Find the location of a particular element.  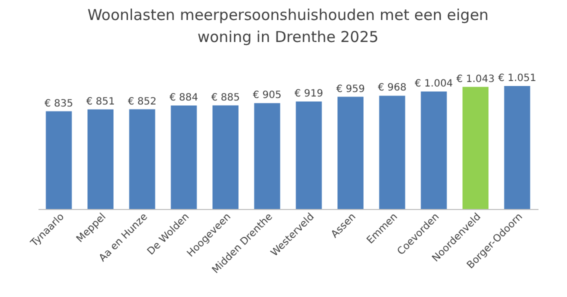

data-label: € 905 is located at coordinates (267, 96).